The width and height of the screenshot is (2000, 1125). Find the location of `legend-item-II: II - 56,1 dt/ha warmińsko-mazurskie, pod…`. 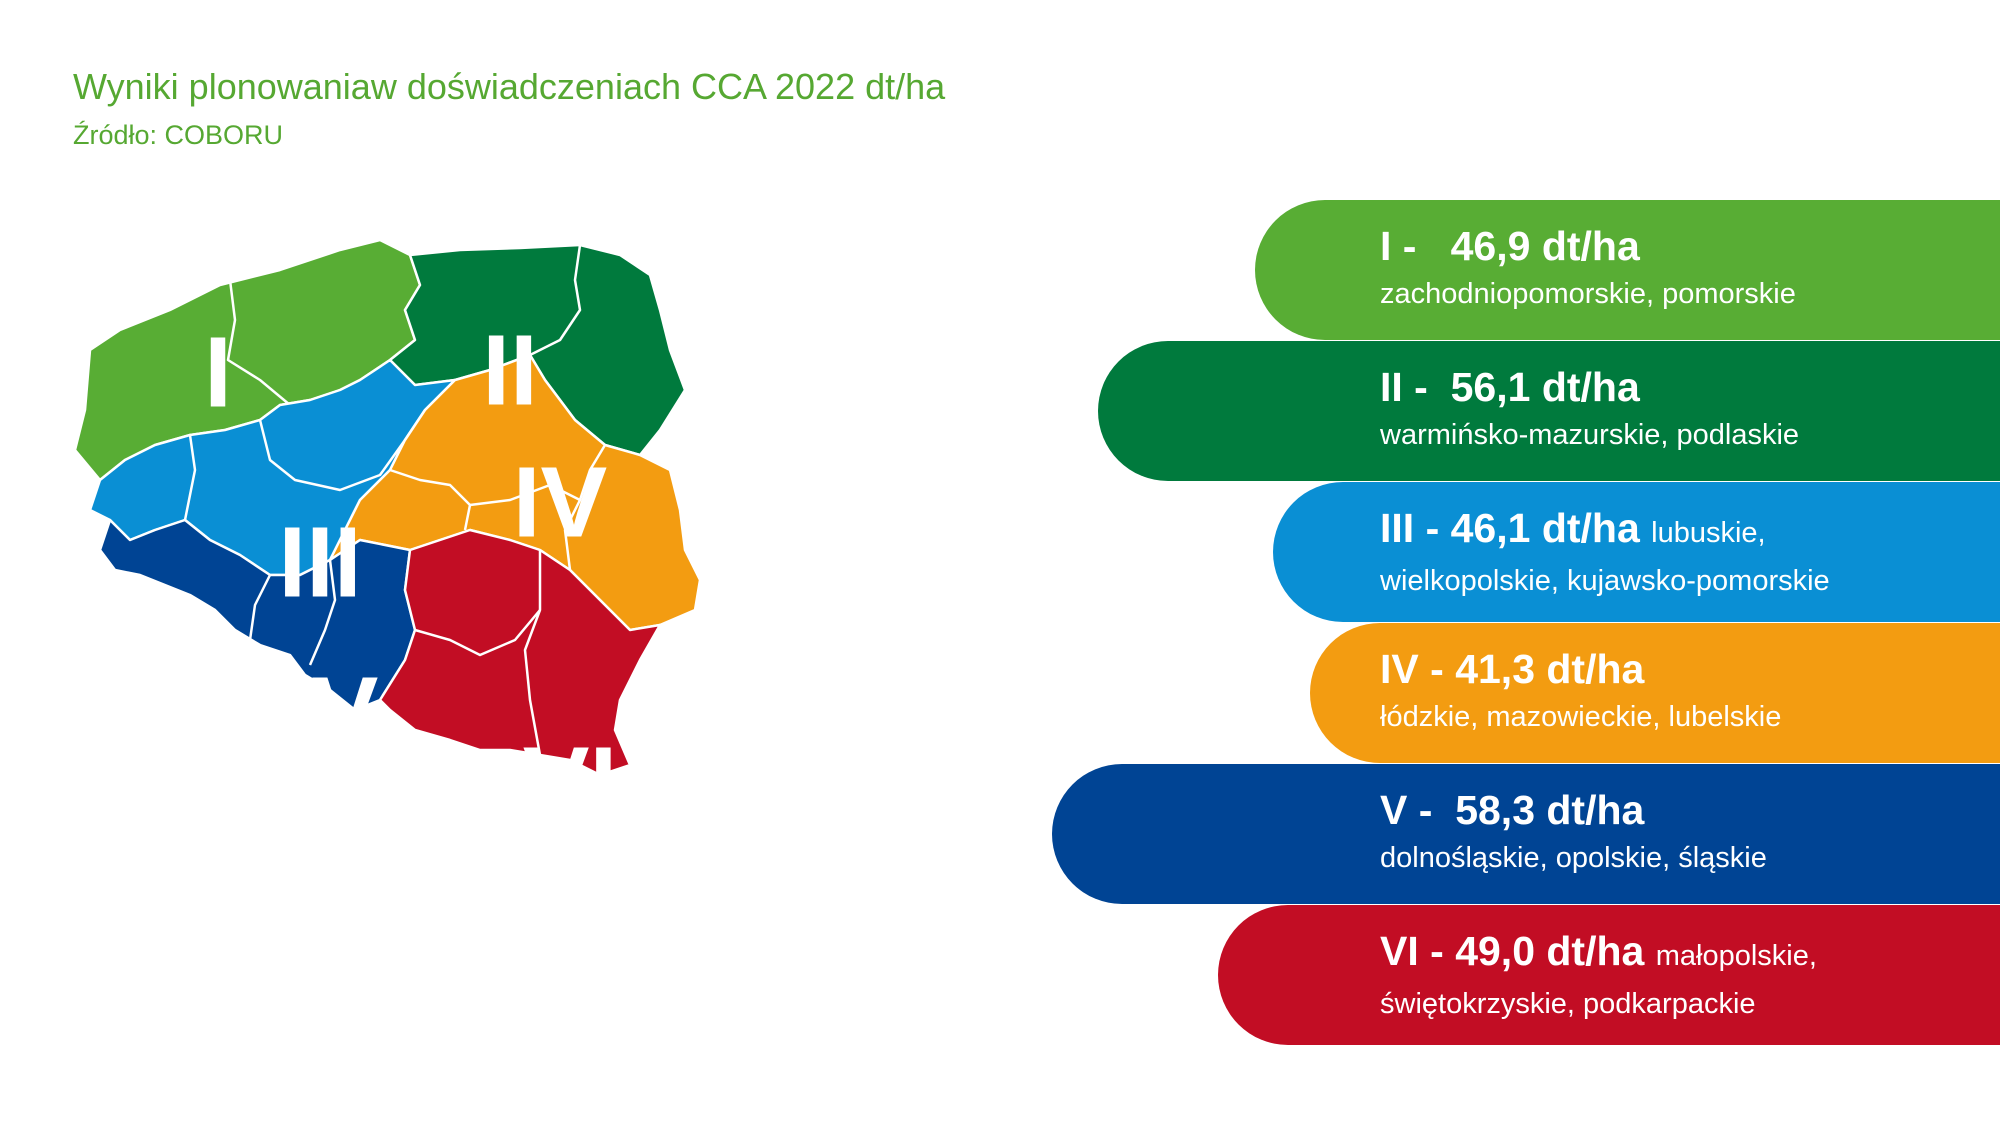

legend-item-II: II - 56,1 dt/ha warmińsko-mazurskie, pod… is located at coordinates (1549, 411).